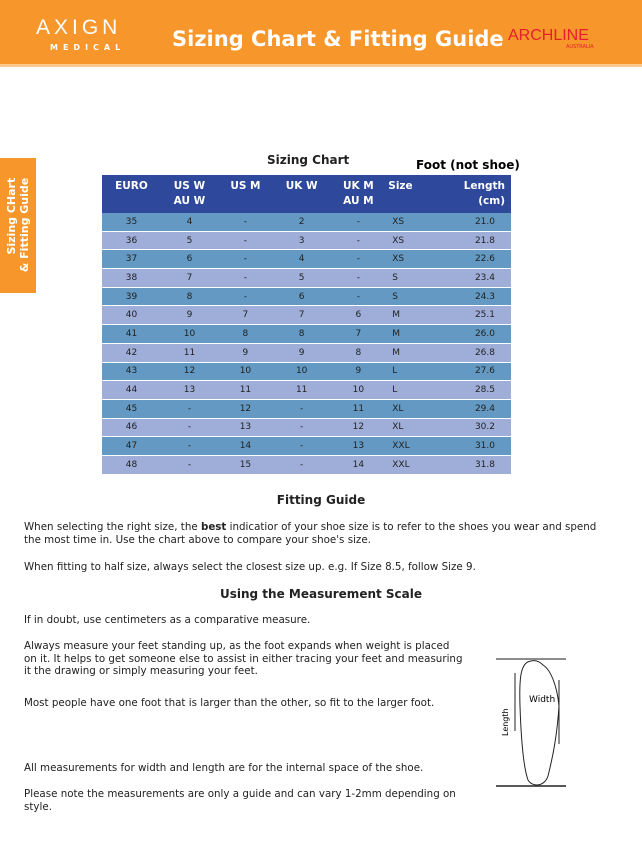 The width and height of the screenshot is (642, 848). I want to click on table-cell: 47, so click(131, 446).